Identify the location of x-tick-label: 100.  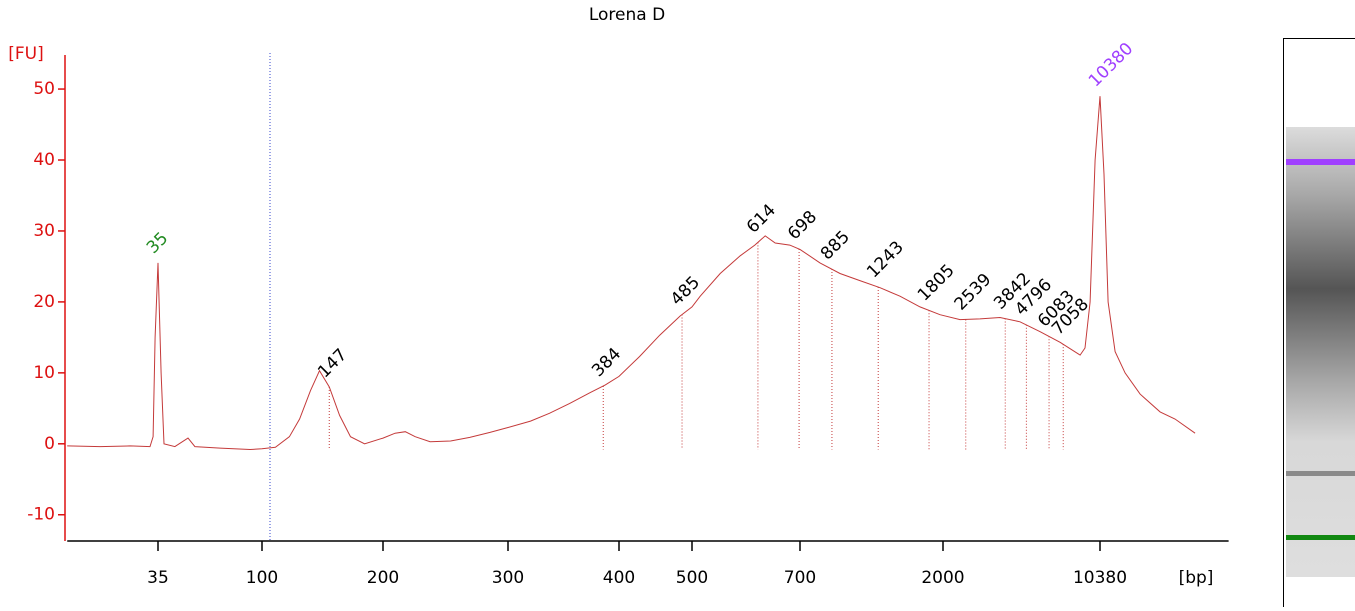
(262, 578).